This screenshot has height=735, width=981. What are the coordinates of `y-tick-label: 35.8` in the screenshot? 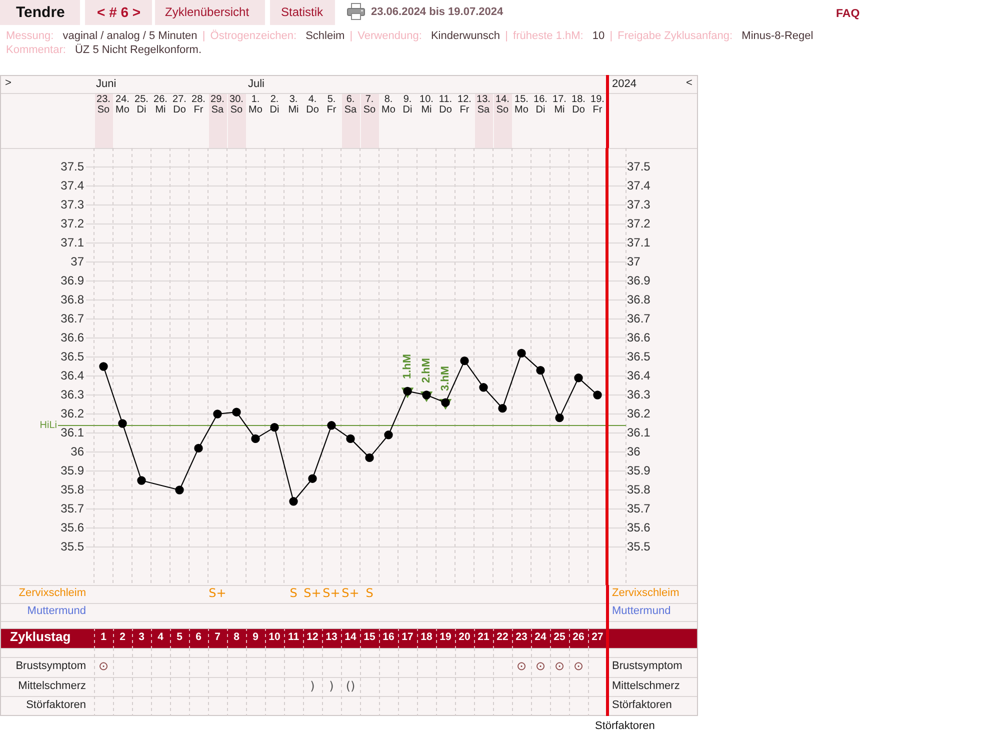 It's located at (72, 489).